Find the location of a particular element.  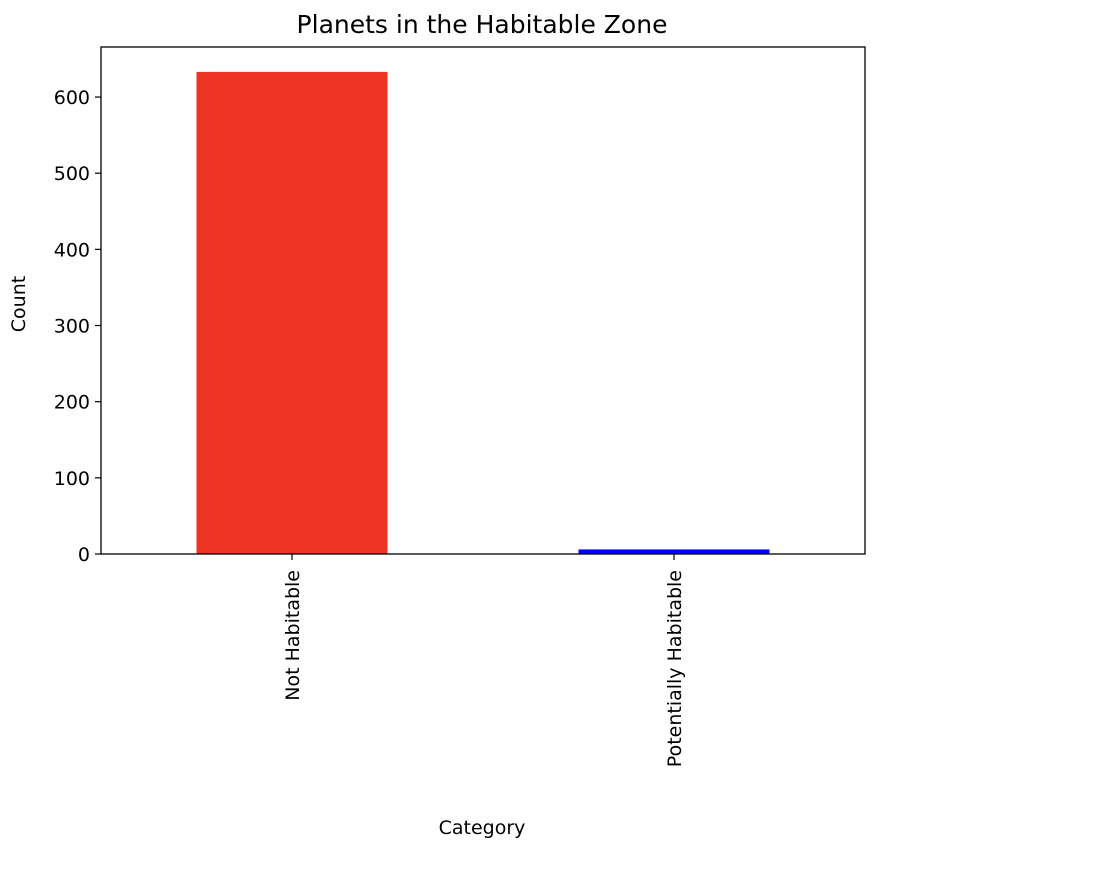

bar-potentially-habitable is located at coordinates (674, 551).